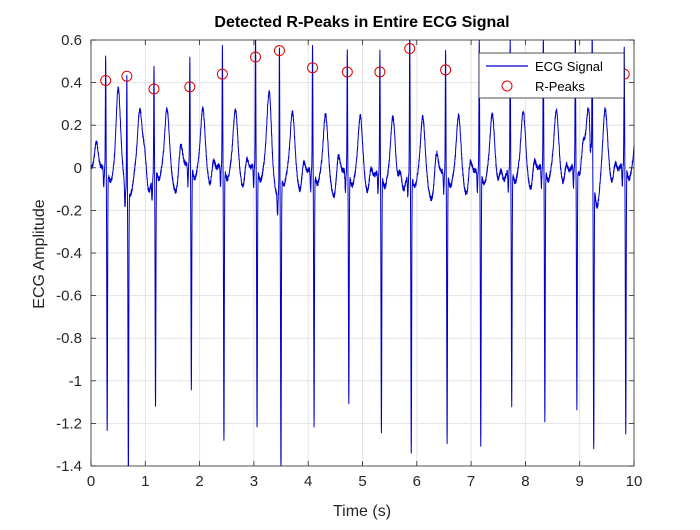 The height and width of the screenshot is (530, 700). I want to click on x-tick-label: 10, so click(634, 481).